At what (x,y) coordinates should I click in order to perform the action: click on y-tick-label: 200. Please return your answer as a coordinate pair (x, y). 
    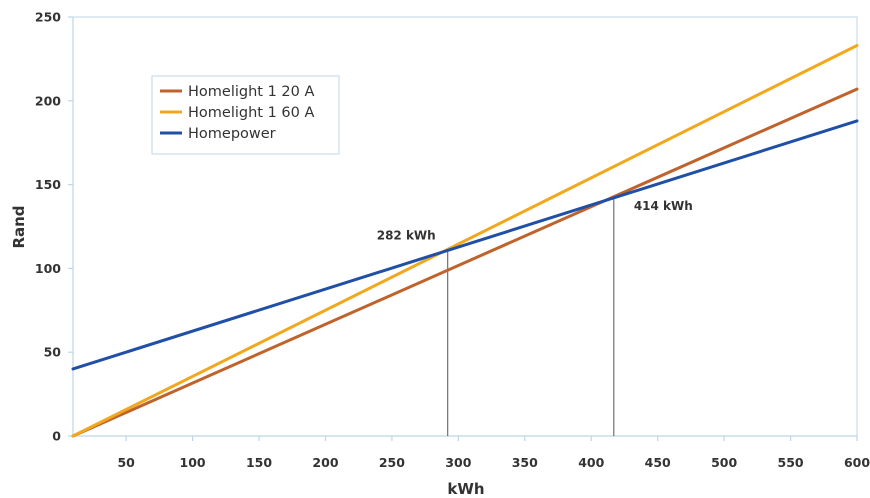
    Looking at the image, I should click on (48, 100).